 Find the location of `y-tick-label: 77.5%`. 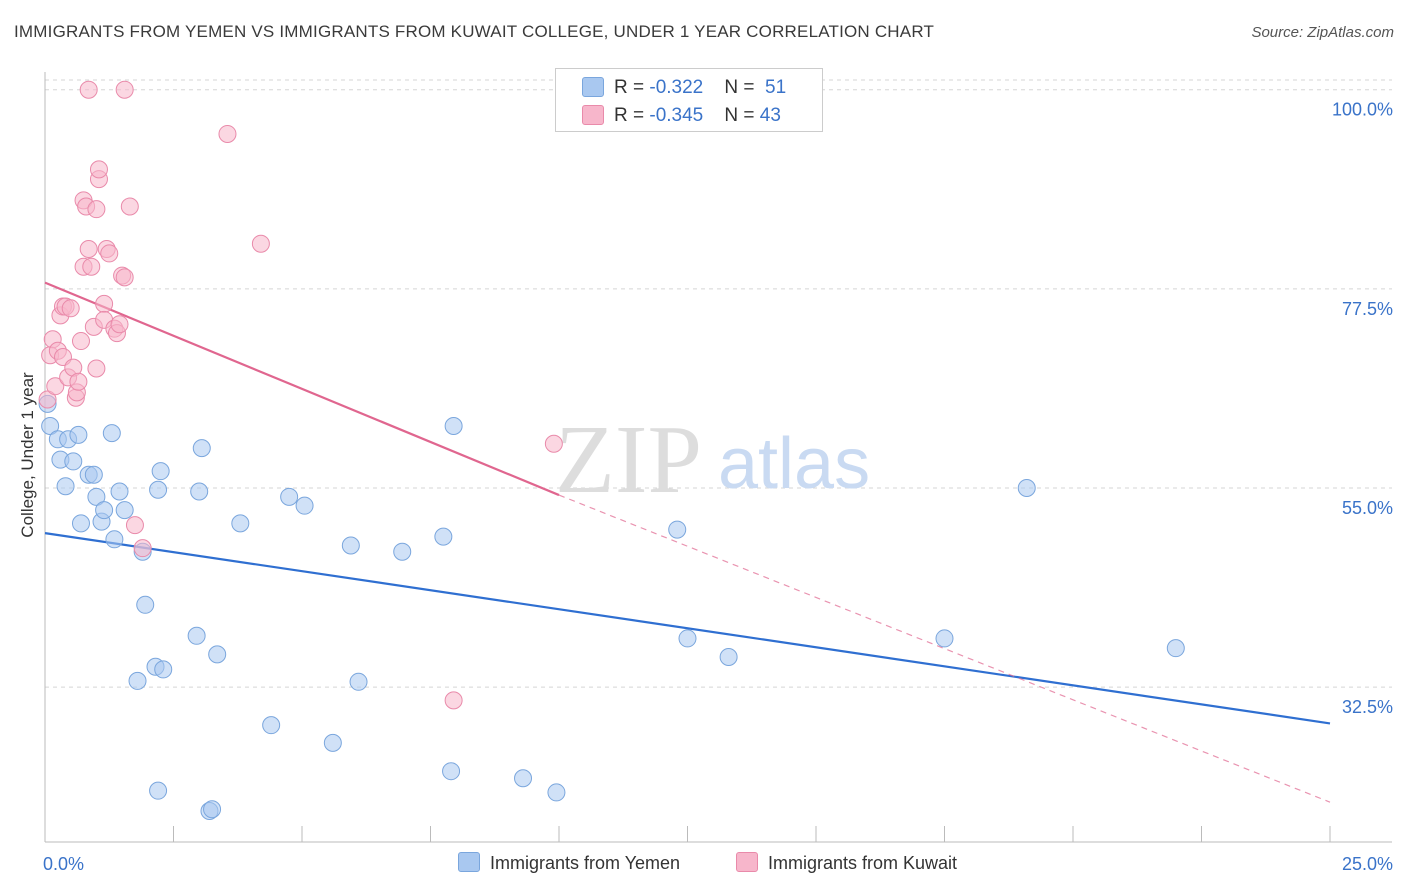

y-tick-label: 77.5% is located at coordinates (1367, 309).